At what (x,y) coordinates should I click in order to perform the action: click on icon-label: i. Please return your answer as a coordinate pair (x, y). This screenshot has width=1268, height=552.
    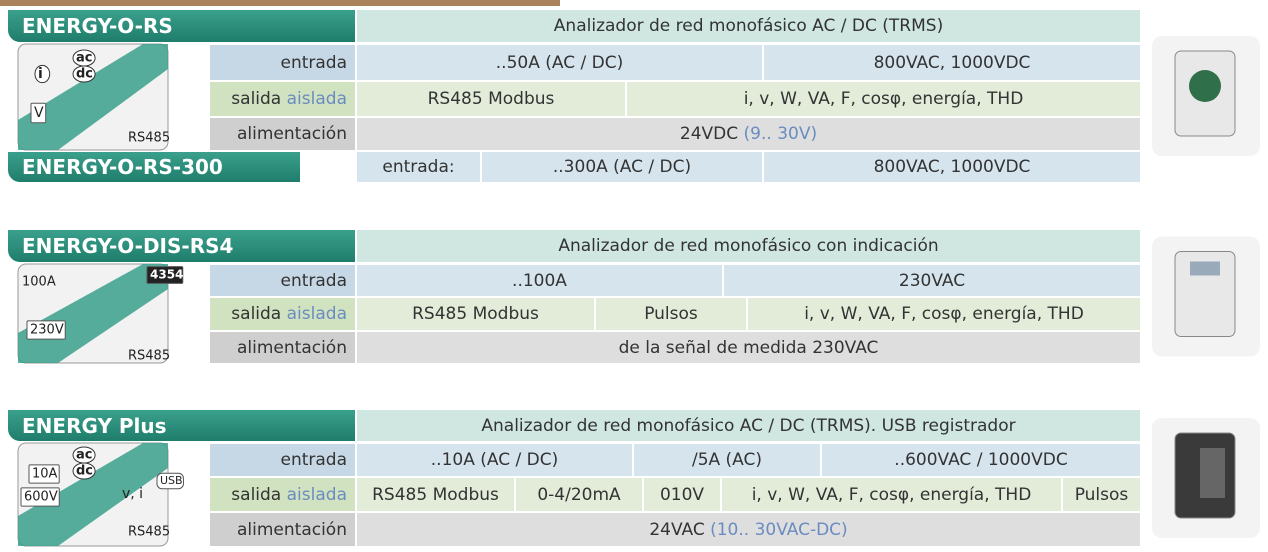
    Looking at the image, I should click on (40, 74).